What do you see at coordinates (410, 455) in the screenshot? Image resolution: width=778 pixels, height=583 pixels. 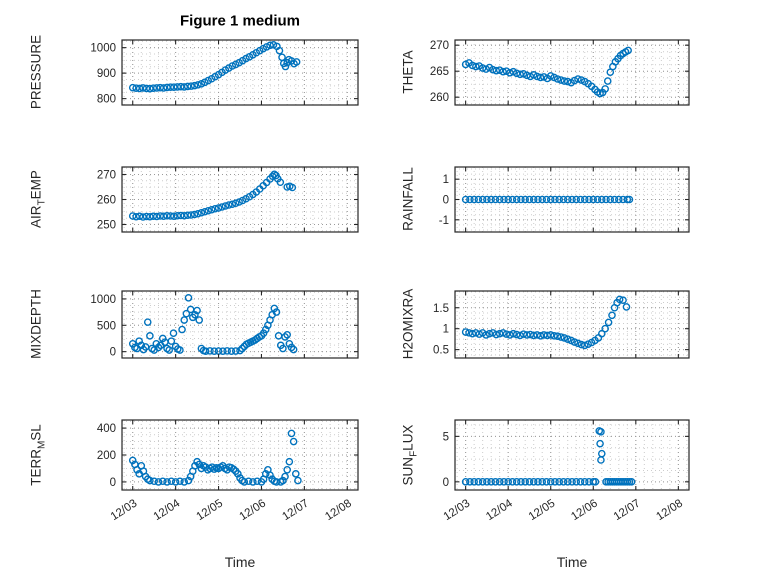 I see `y-axis-label-sunflux: SUNFLUX` at bounding box center [410, 455].